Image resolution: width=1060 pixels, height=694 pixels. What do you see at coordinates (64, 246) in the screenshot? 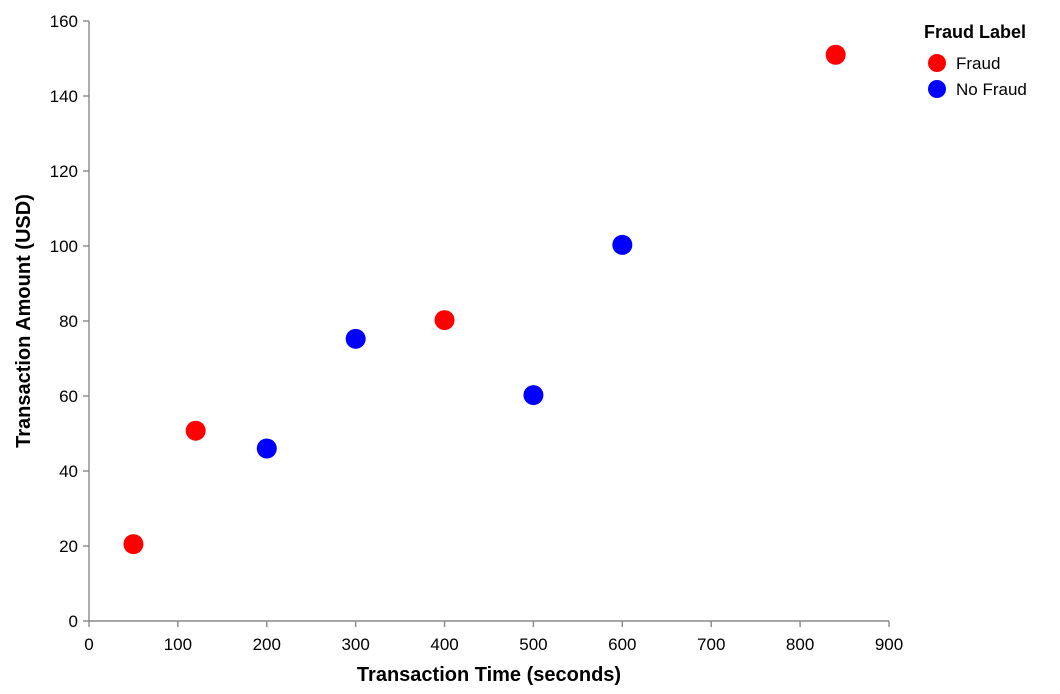
I see `y-tick-label: 100` at bounding box center [64, 246].